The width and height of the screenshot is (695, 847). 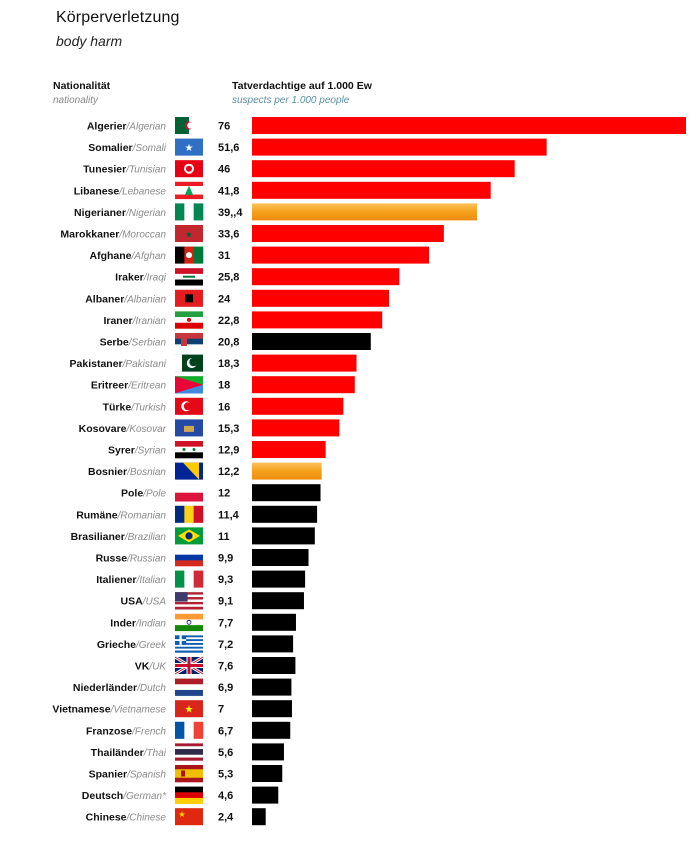 I want to click on nationality-label-en: Iraqi, so click(x=157, y=278).